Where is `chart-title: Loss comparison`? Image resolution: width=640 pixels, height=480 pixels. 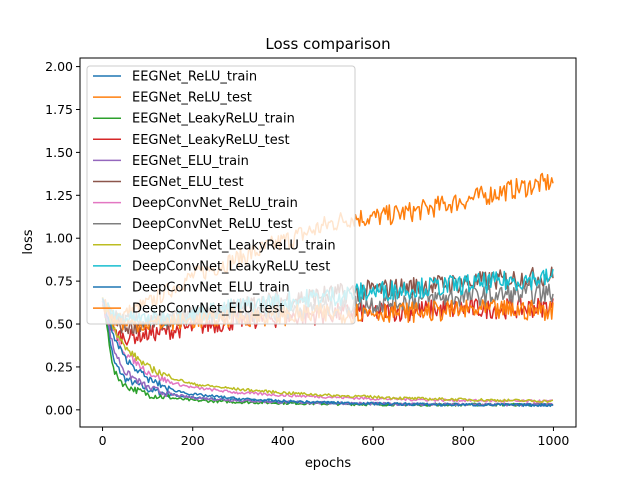
chart-title: Loss comparison is located at coordinates (327, 44).